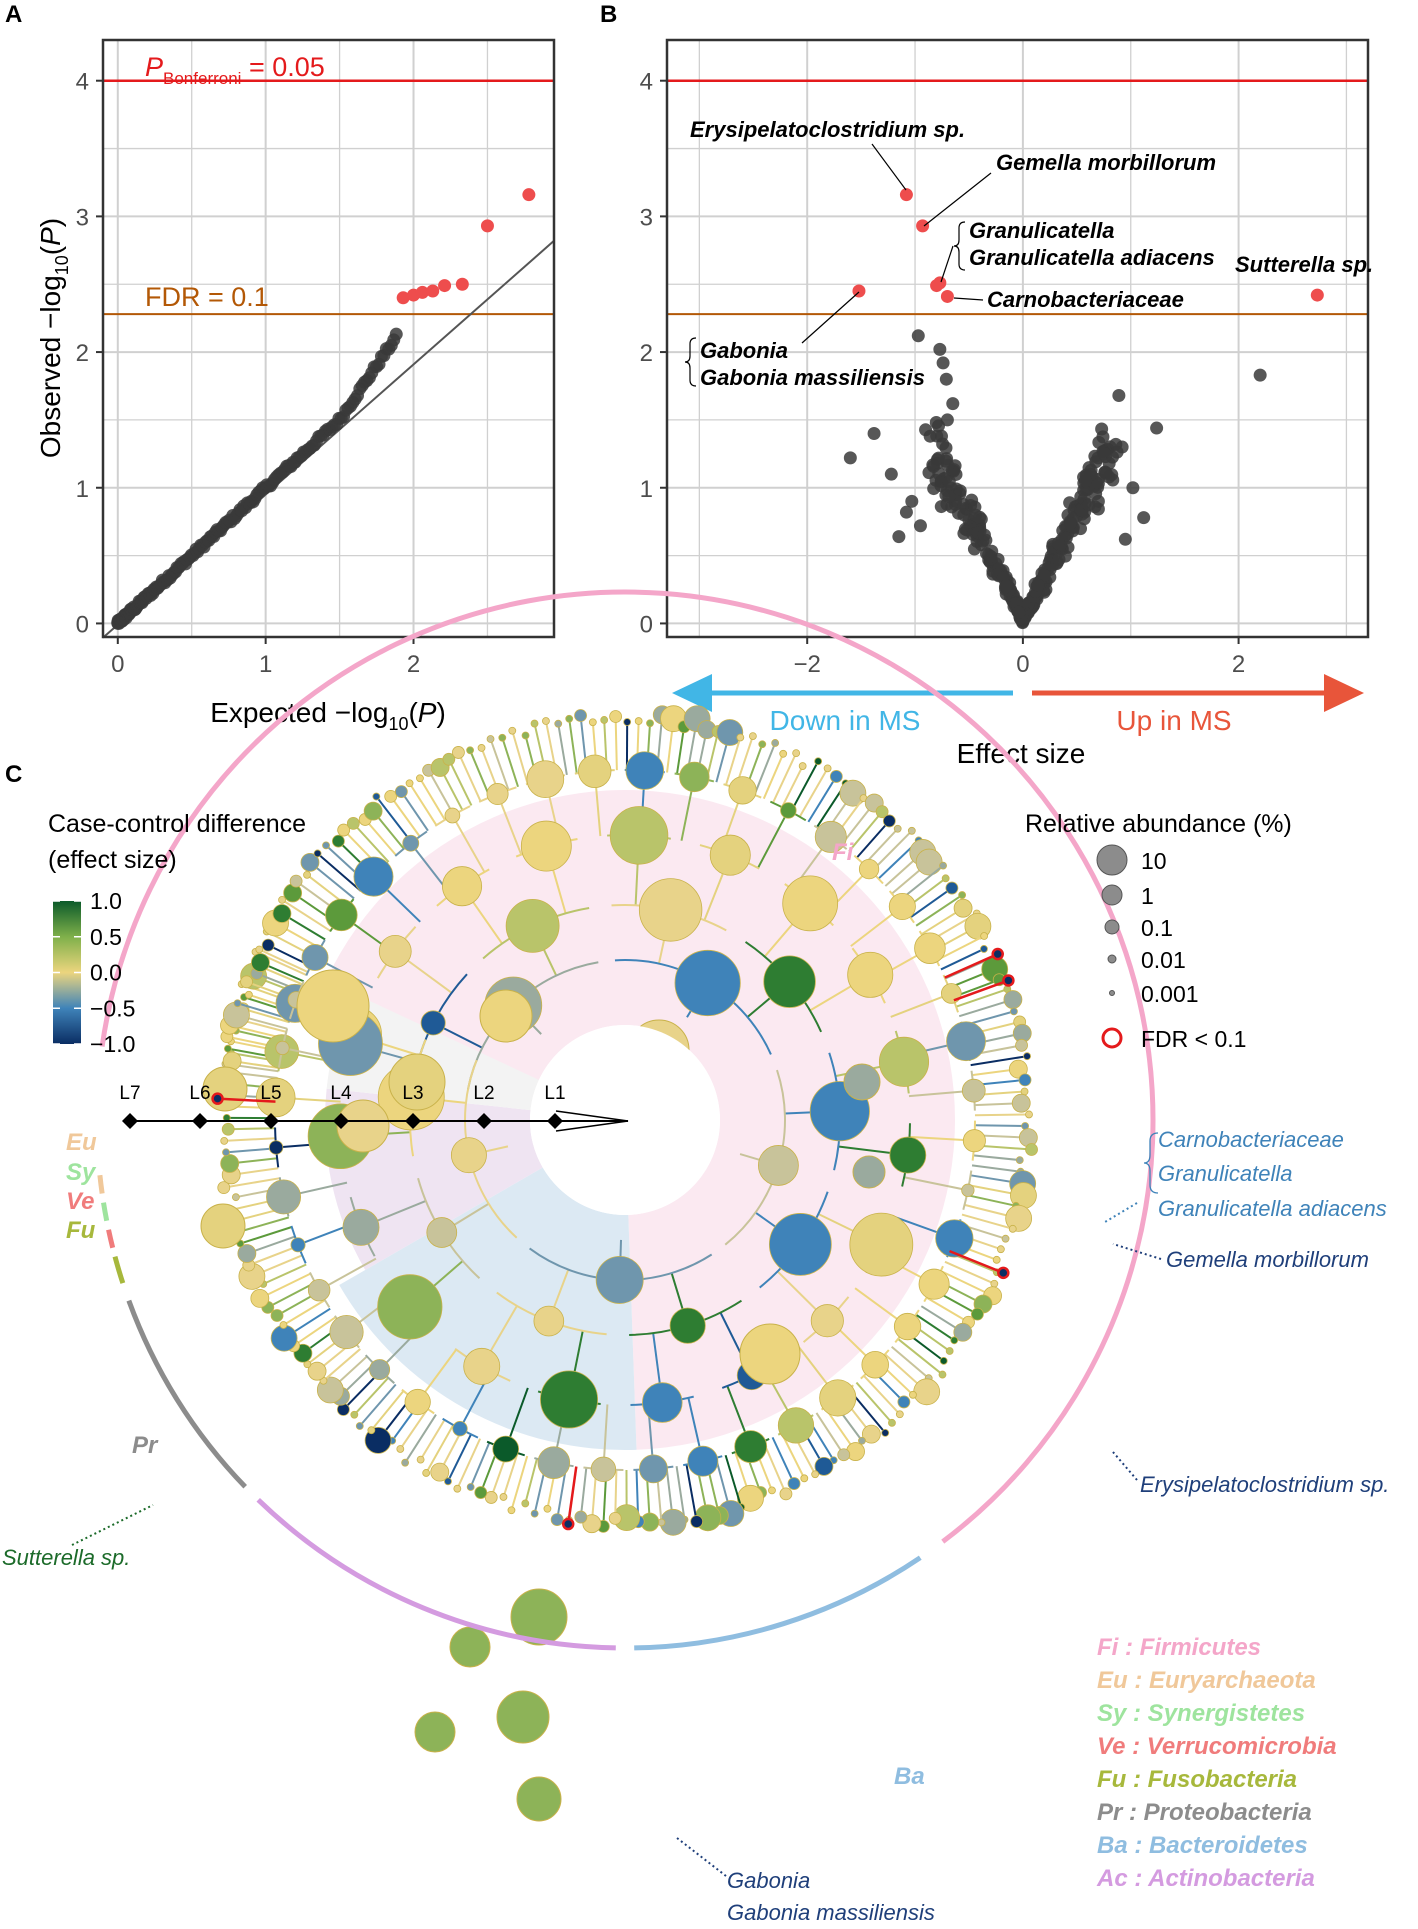 This screenshot has width=1418, height=1929. What do you see at coordinates (1121, 1212) in the screenshot?
I see `tree-leader-carno` at bounding box center [1121, 1212].